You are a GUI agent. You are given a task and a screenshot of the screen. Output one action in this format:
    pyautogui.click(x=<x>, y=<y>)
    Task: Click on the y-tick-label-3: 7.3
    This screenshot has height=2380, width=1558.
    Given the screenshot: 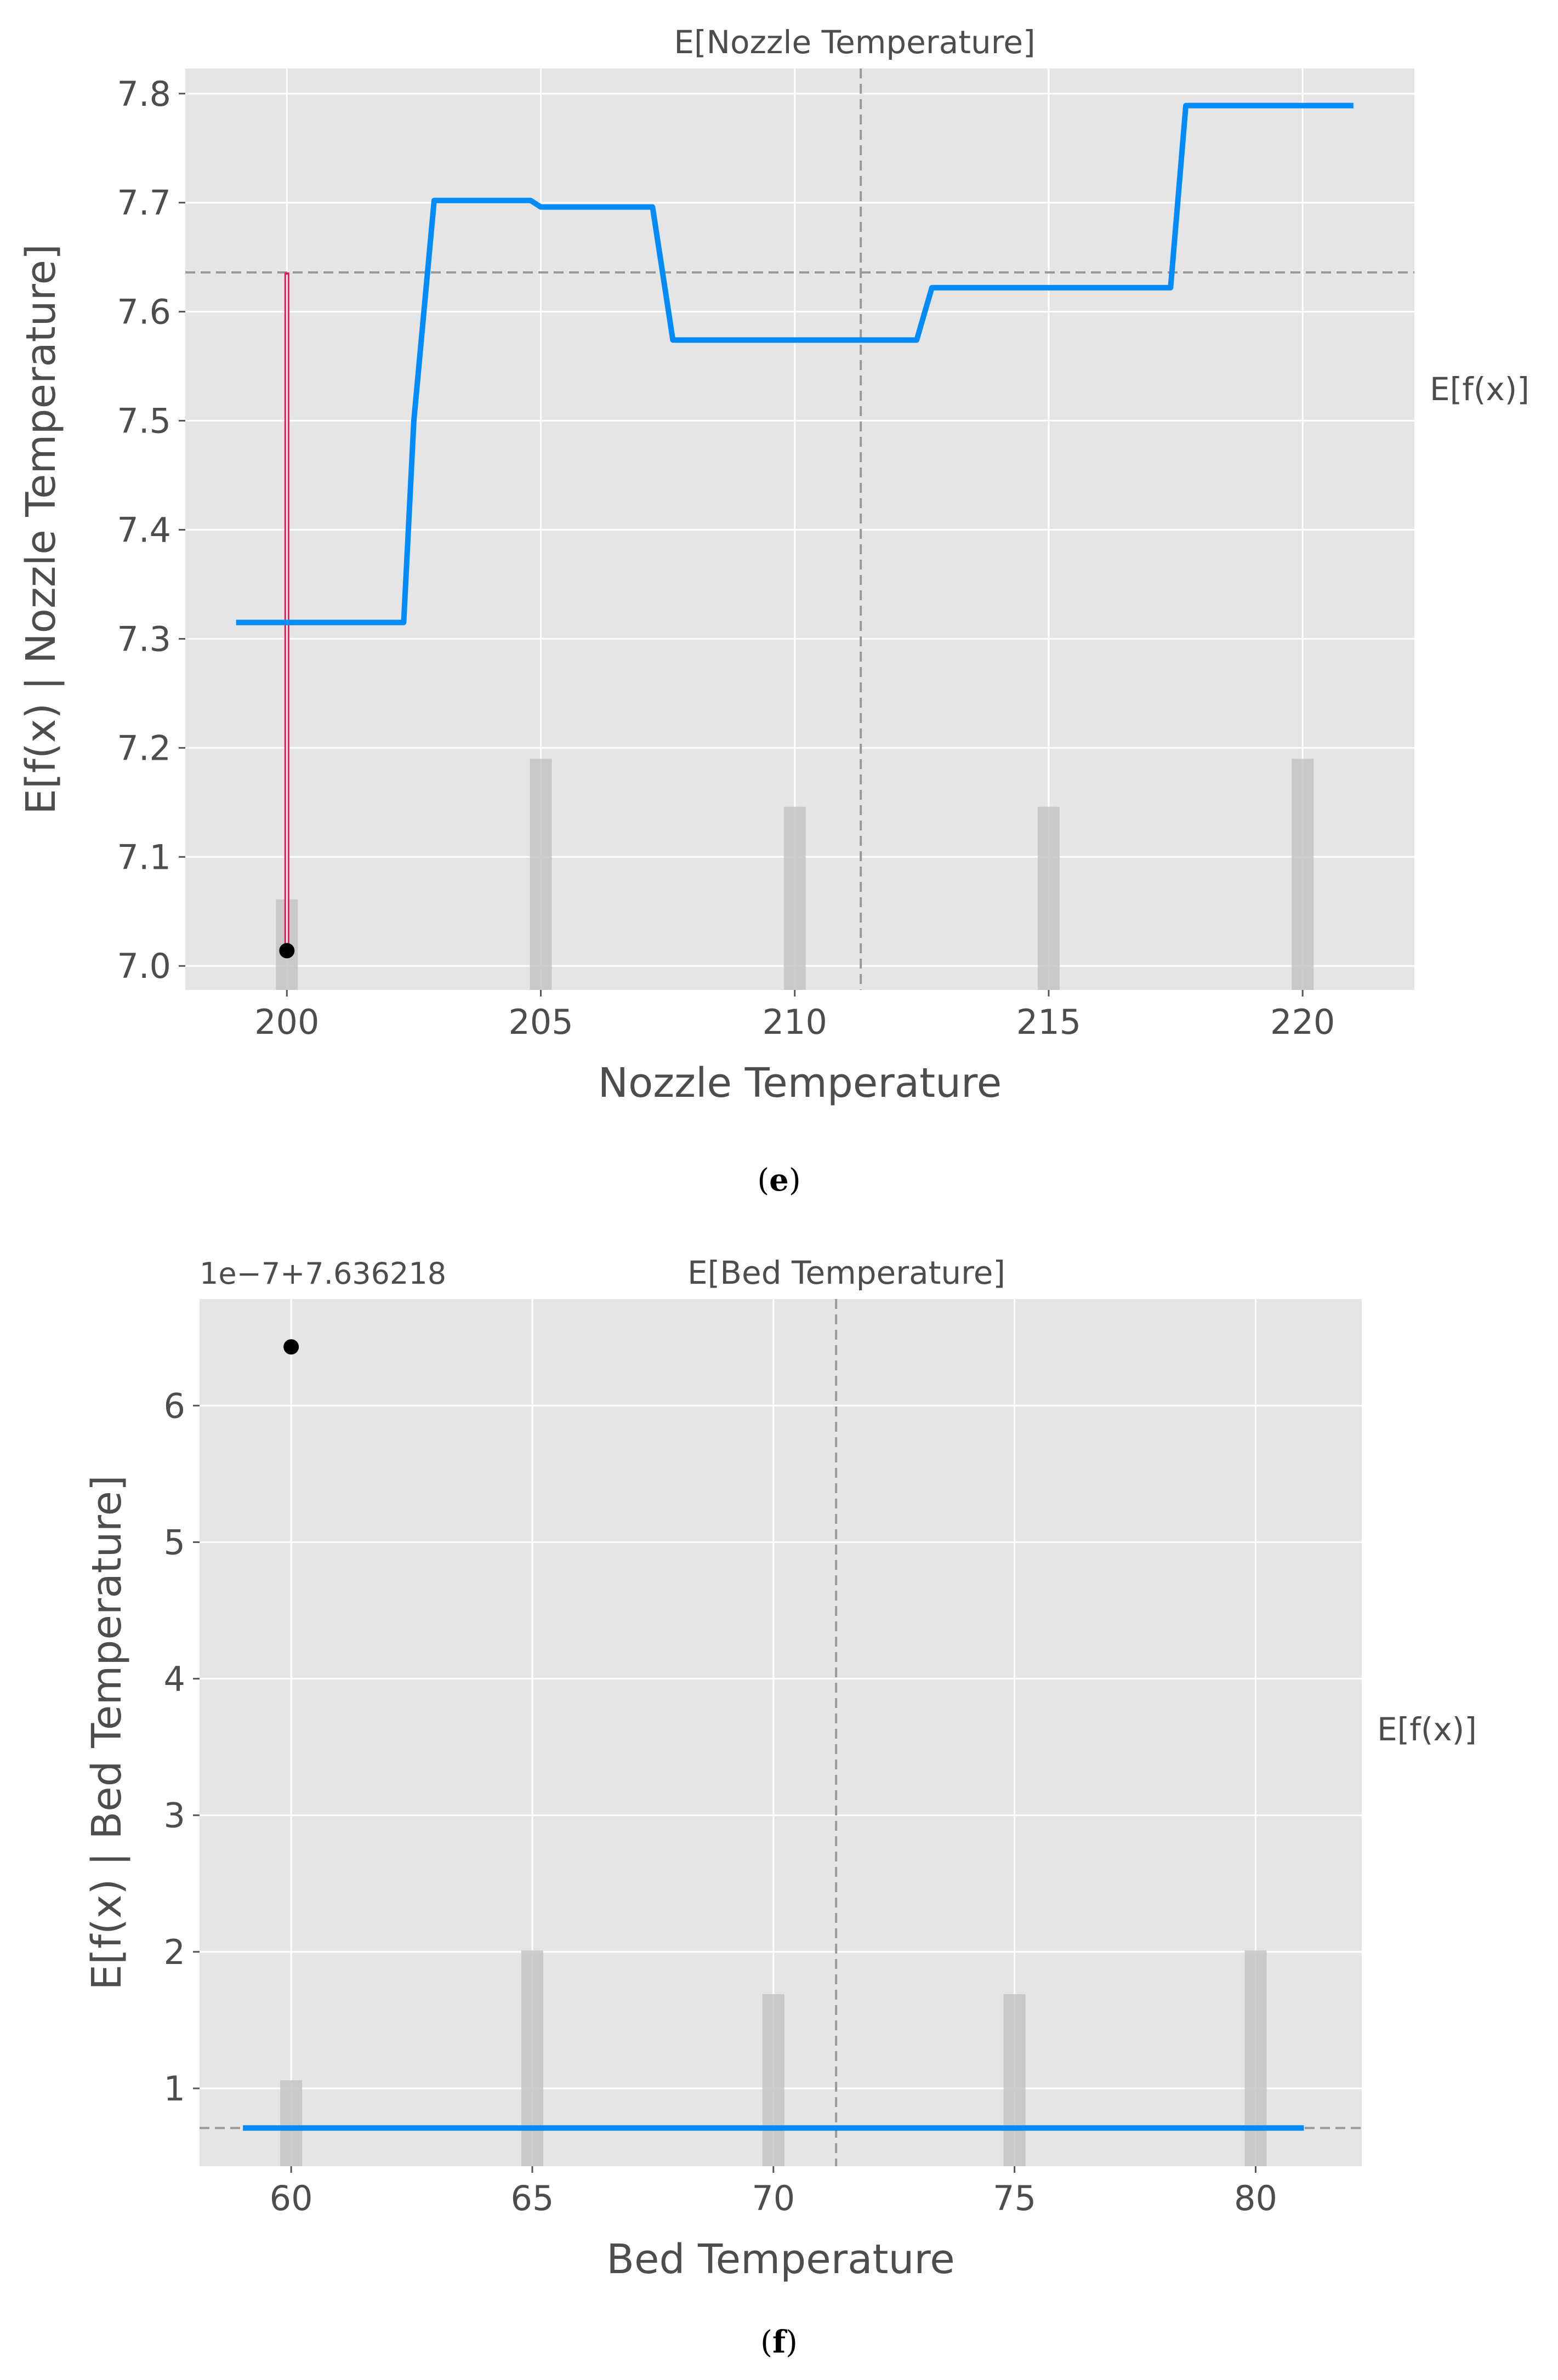 What is the action you would take?
    pyautogui.click(x=144, y=639)
    